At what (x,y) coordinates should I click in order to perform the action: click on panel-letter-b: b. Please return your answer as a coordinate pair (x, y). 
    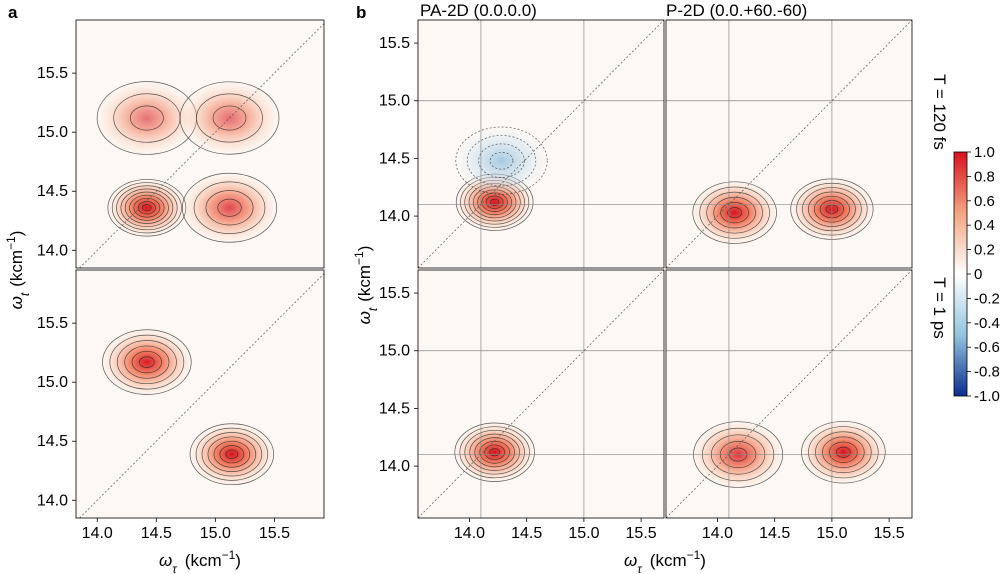
    Looking at the image, I should click on (361, 12).